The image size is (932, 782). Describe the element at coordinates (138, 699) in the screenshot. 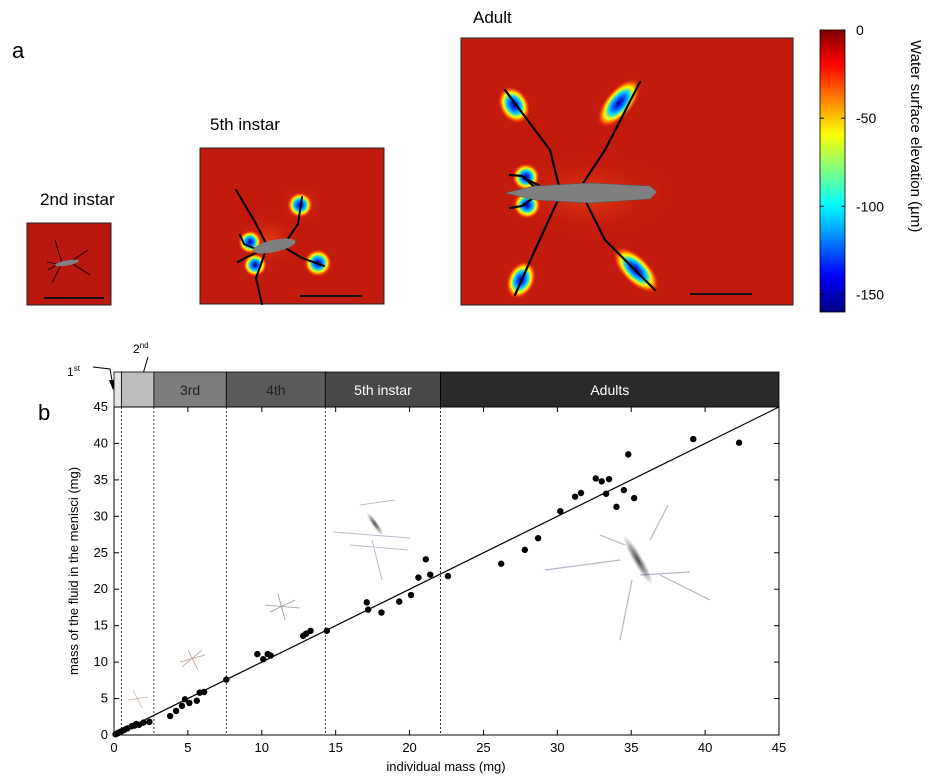

I see `insect-photo-1st` at that location.